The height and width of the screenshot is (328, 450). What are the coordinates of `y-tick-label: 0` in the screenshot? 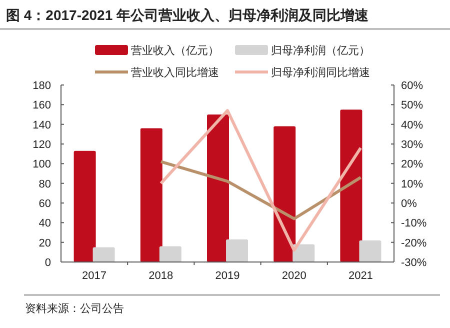 It's located at (47, 263).